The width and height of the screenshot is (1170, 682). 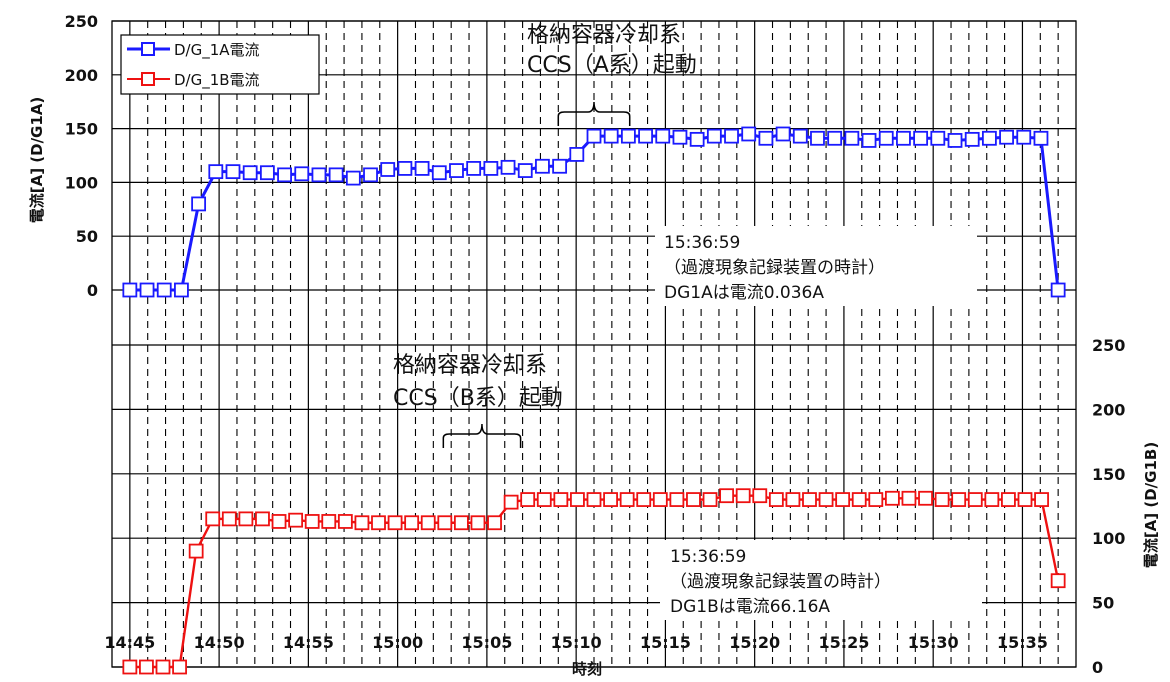 What do you see at coordinates (470, 365) in the screenshot?
I see `annotation-ccs-b-line1: 格納容器冷却系` at bounding box center [470, 365].